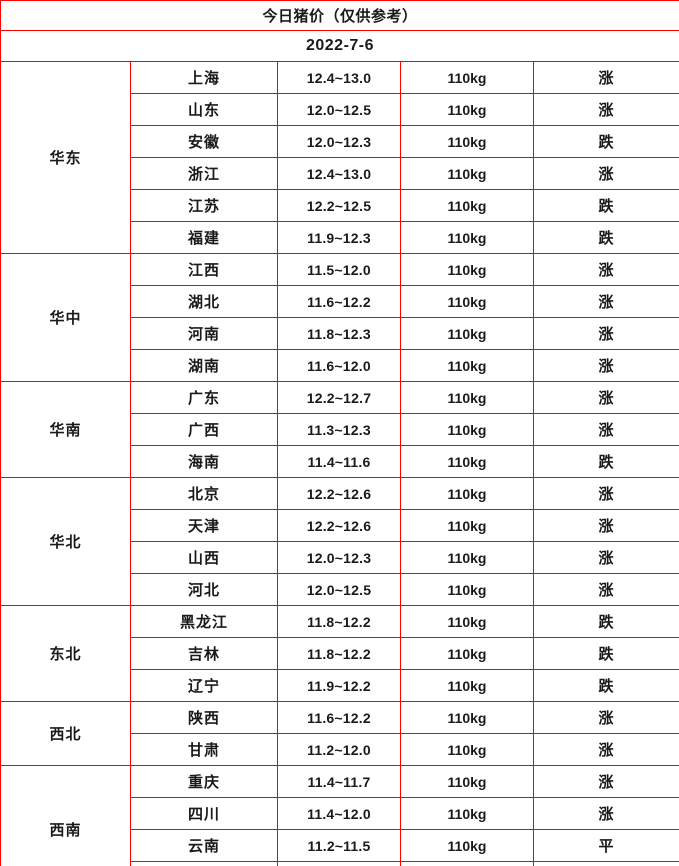 The height and width of the screenshot is (866, 679). Describe the element at coordinates (204, 781) in the screenshot. I see `province-label: 重庆` at that location.